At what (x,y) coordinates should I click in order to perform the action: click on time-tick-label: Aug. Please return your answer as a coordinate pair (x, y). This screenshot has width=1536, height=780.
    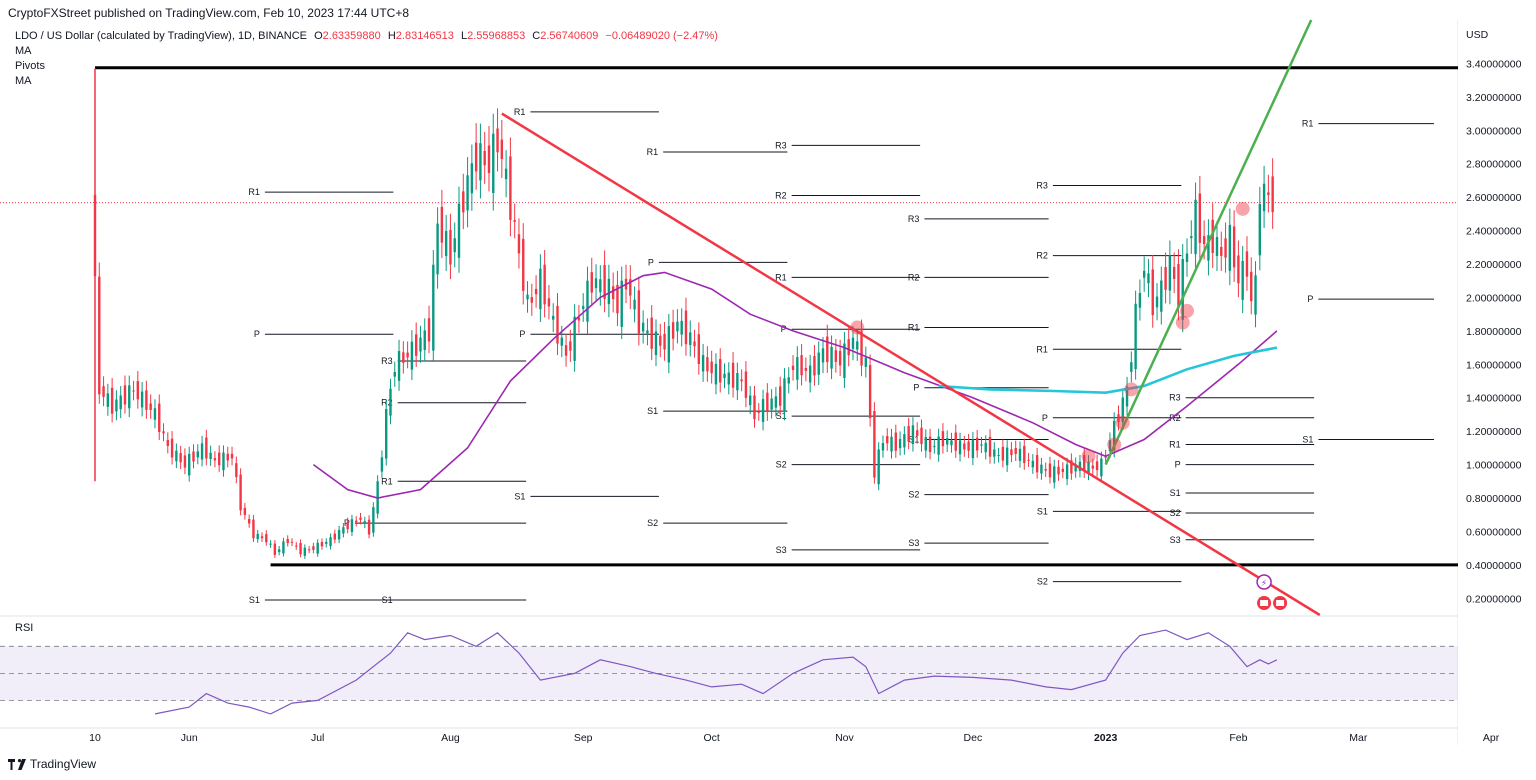
    Looking at the image, I should click on (450, 738).